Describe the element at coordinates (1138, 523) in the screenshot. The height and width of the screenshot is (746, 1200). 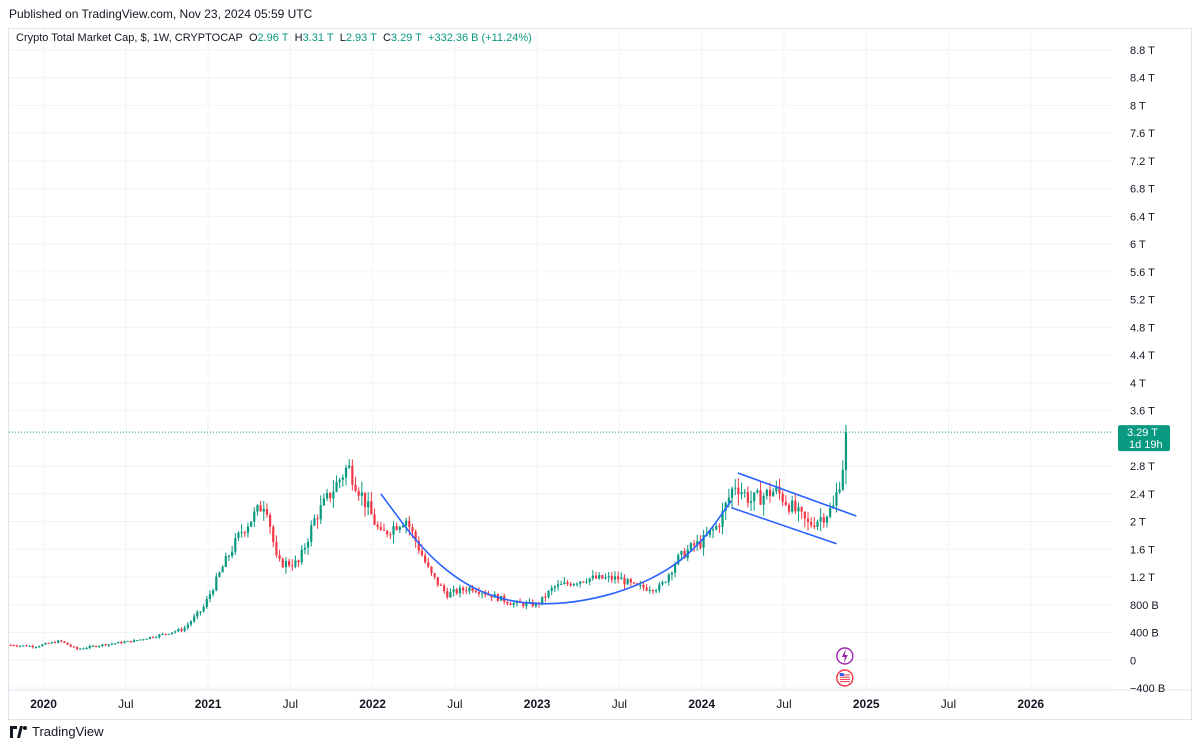
I see `y-tick-label: 2 T` at that location.